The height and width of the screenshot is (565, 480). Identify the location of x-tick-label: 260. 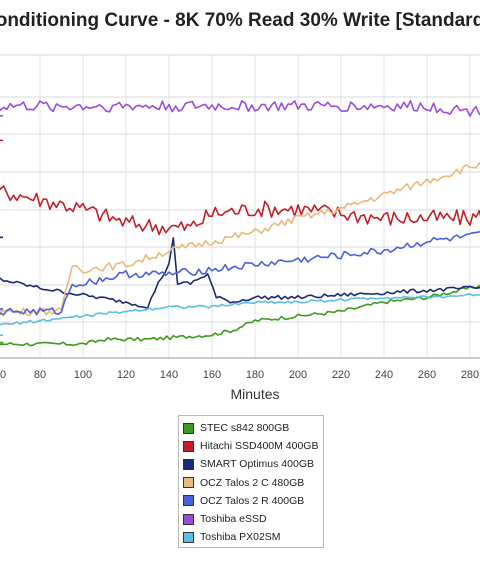
(427, 375).